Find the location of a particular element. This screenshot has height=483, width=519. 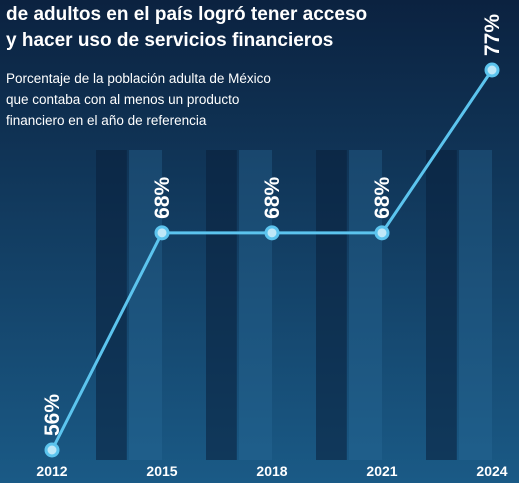

x-tick-label: 2021 is located at coordinates (381, 471).